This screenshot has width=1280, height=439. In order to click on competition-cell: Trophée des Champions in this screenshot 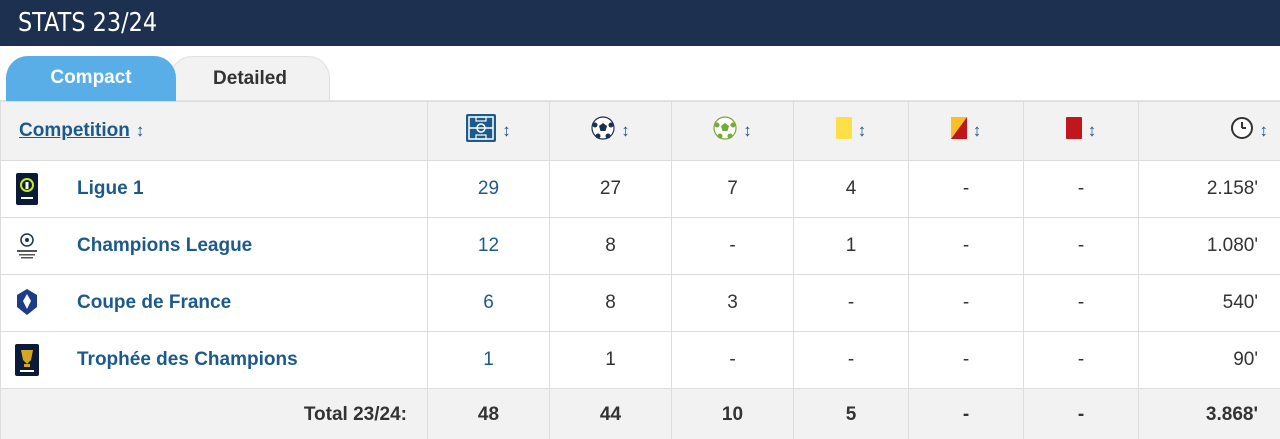, I will do `click(214, 360)`.